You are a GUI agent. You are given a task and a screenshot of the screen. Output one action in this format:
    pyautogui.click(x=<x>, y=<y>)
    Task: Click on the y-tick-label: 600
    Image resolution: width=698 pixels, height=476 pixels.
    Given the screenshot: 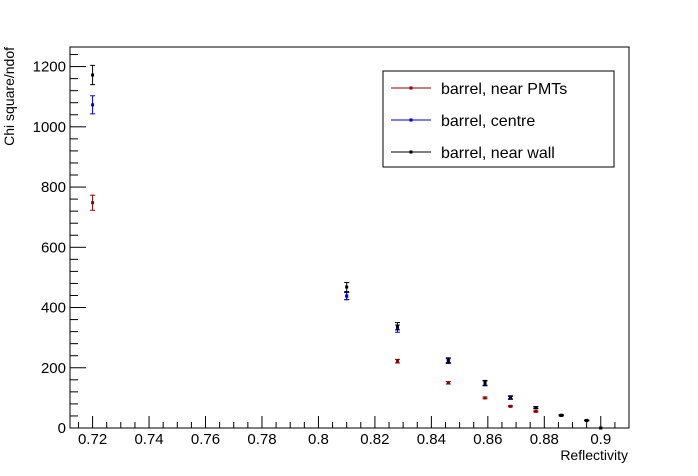 What is the action you would take?
    pyautogui.click(x=53, y=247)
    